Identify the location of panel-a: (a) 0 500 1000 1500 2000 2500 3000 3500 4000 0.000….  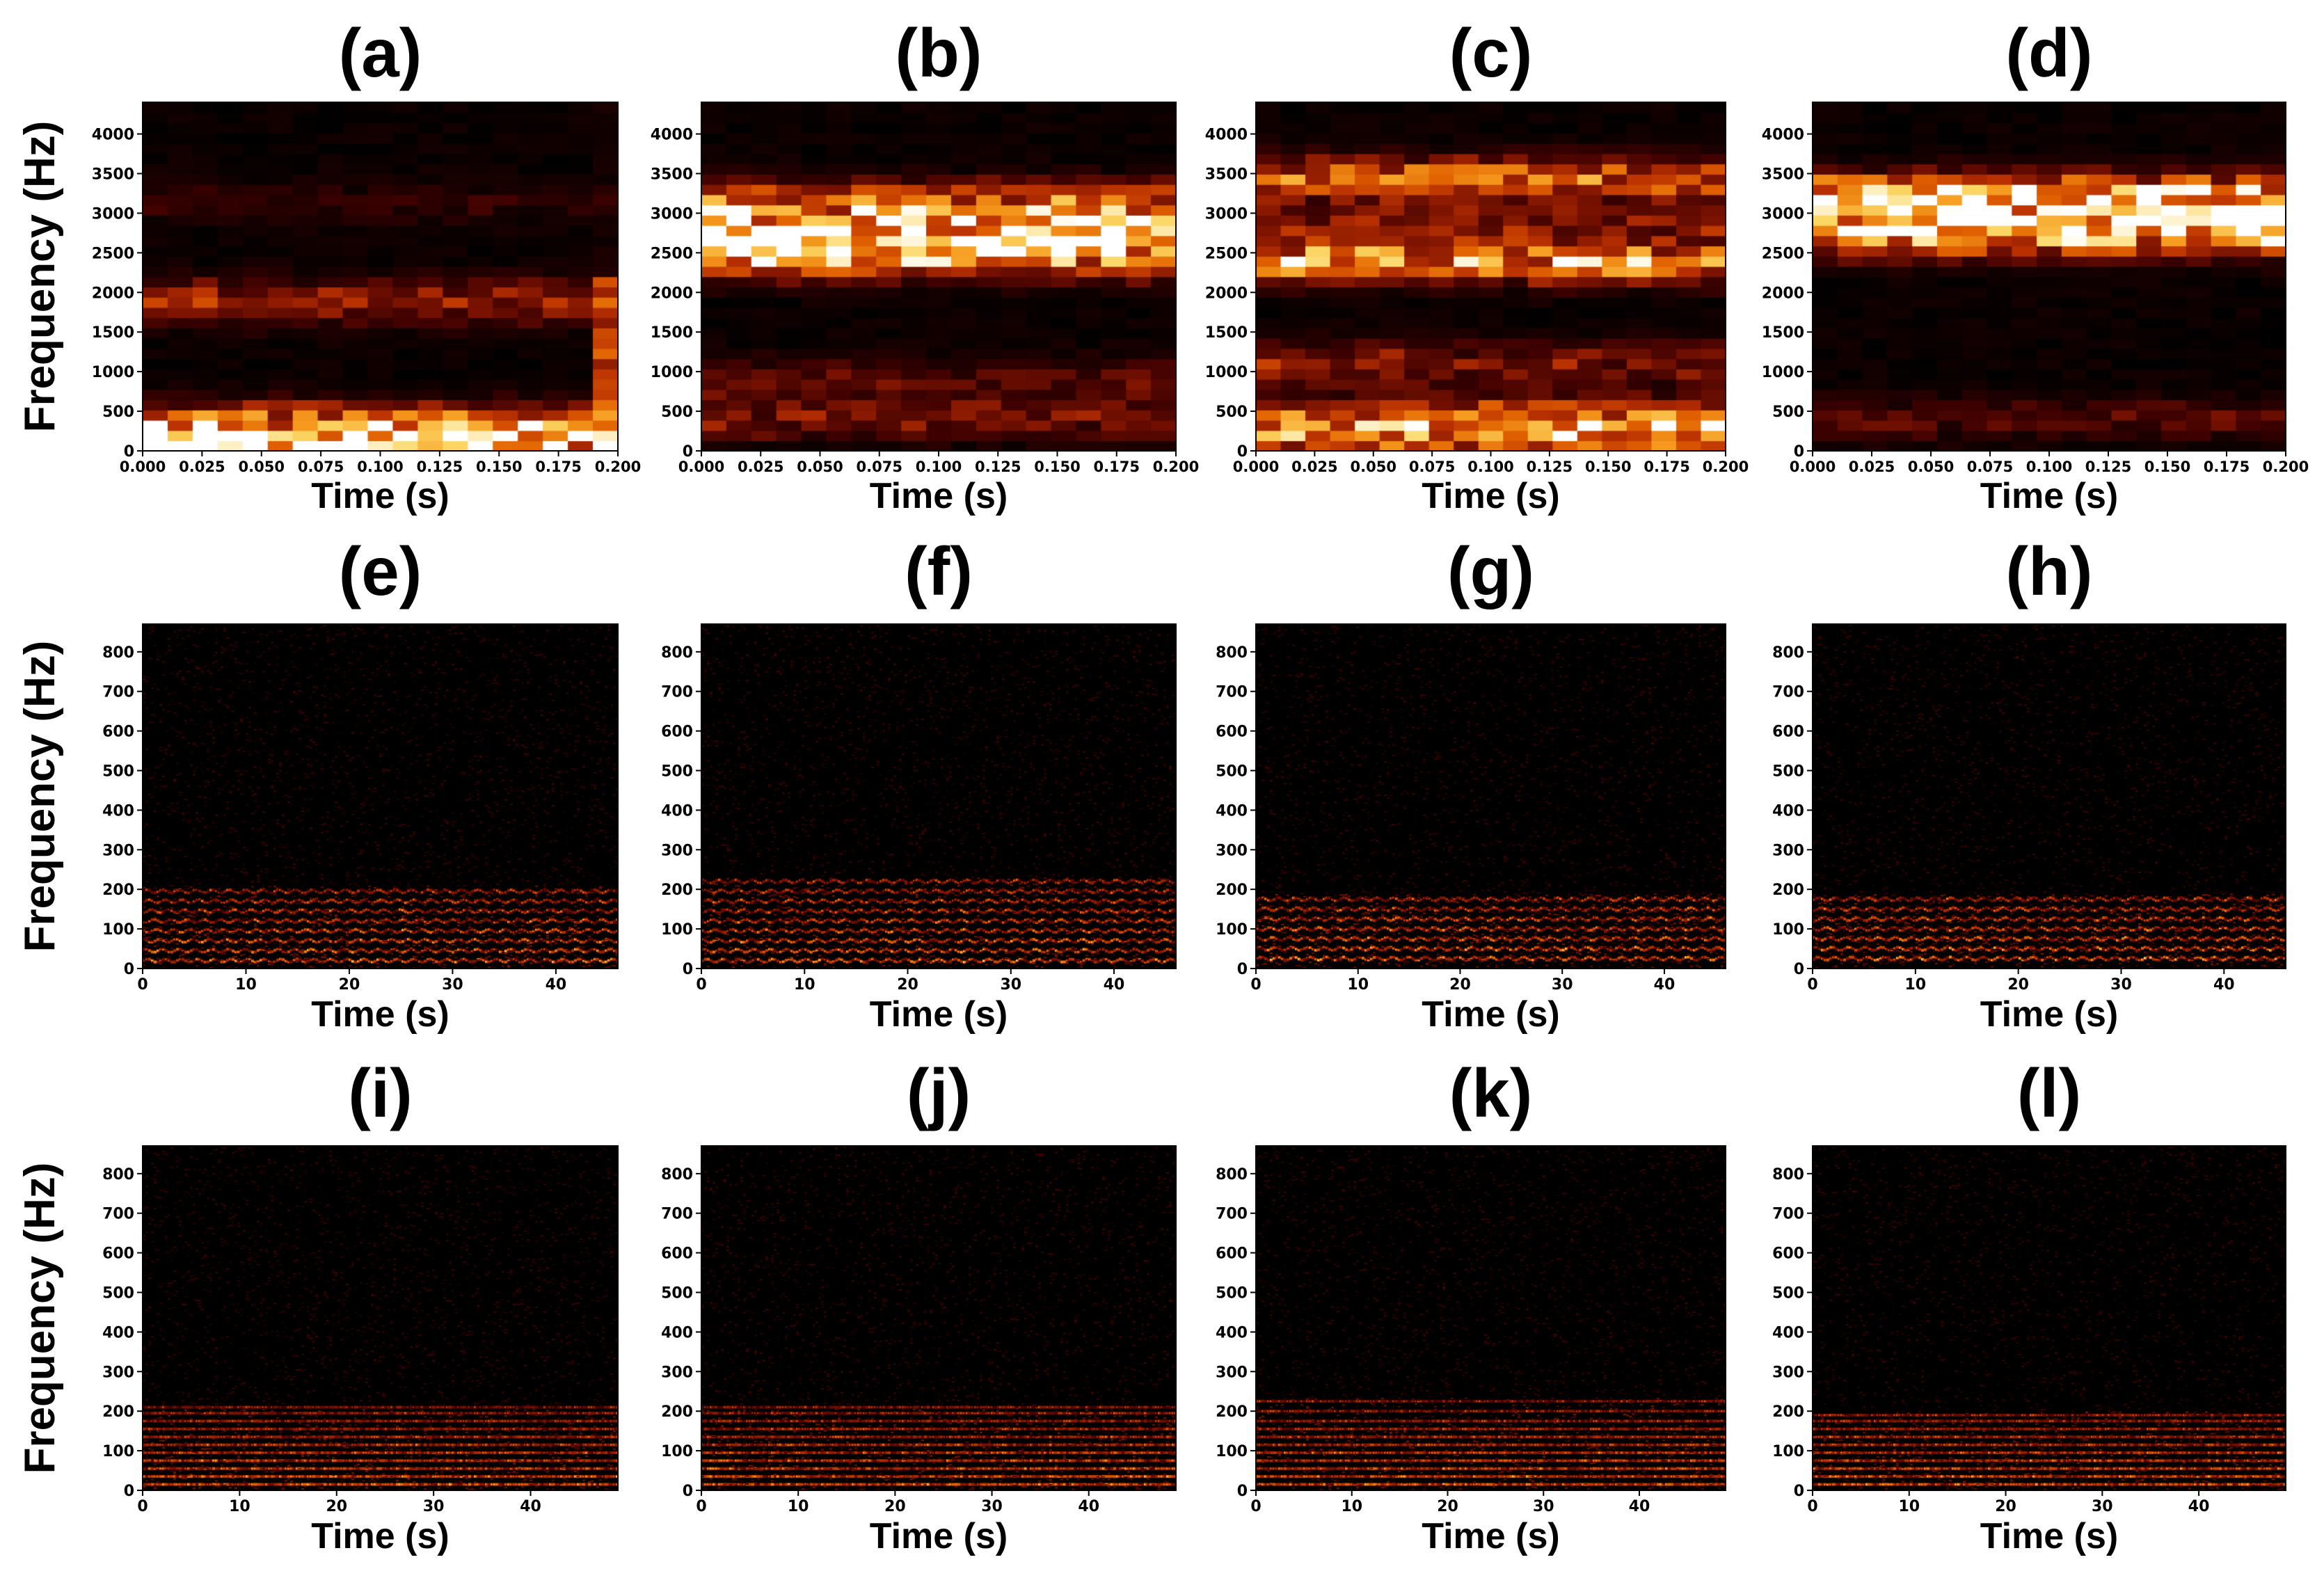
(328, 266).